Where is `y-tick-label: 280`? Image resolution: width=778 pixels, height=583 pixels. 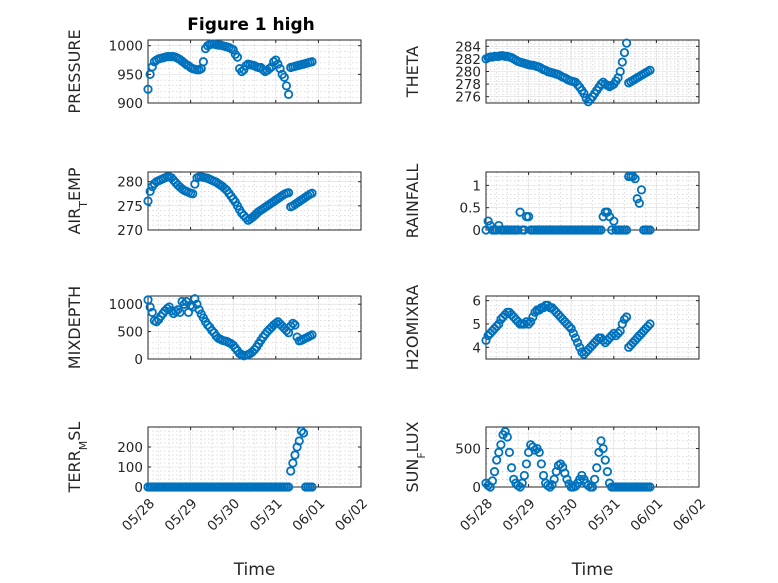
y-tick-label: 280 is located at coordinates (130, 183).